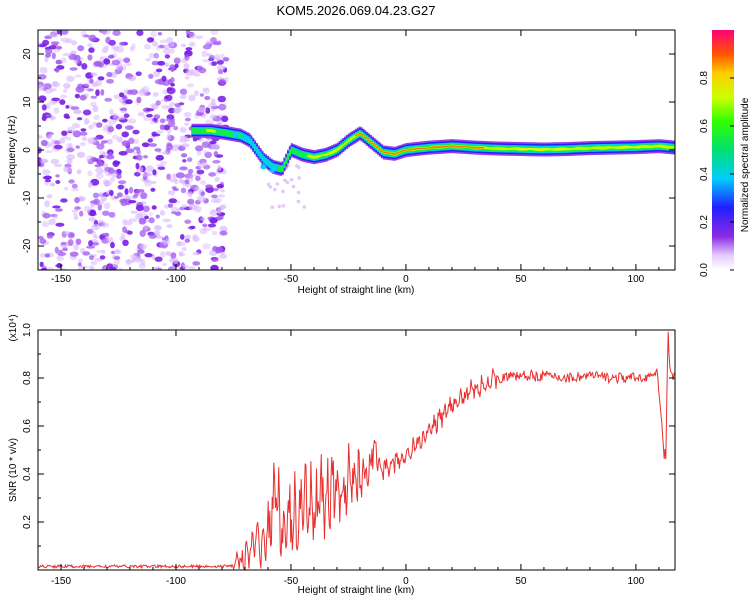 This screenshot has height=600, width=750. I want to click on colorbar-label: Normalized spectral amplitude, so click(745, 164).